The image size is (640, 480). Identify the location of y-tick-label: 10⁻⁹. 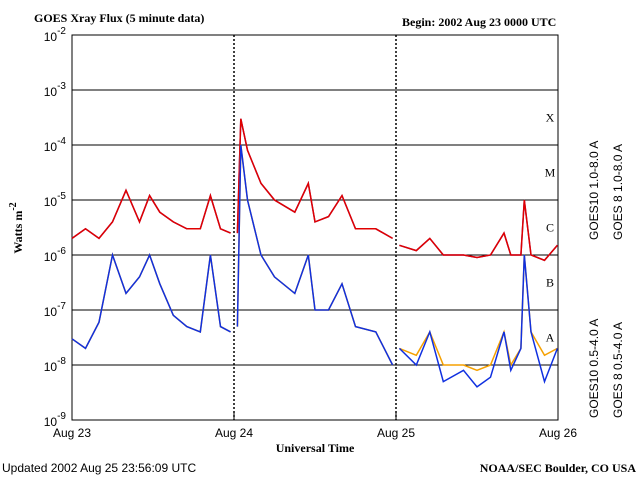
(55, 420).